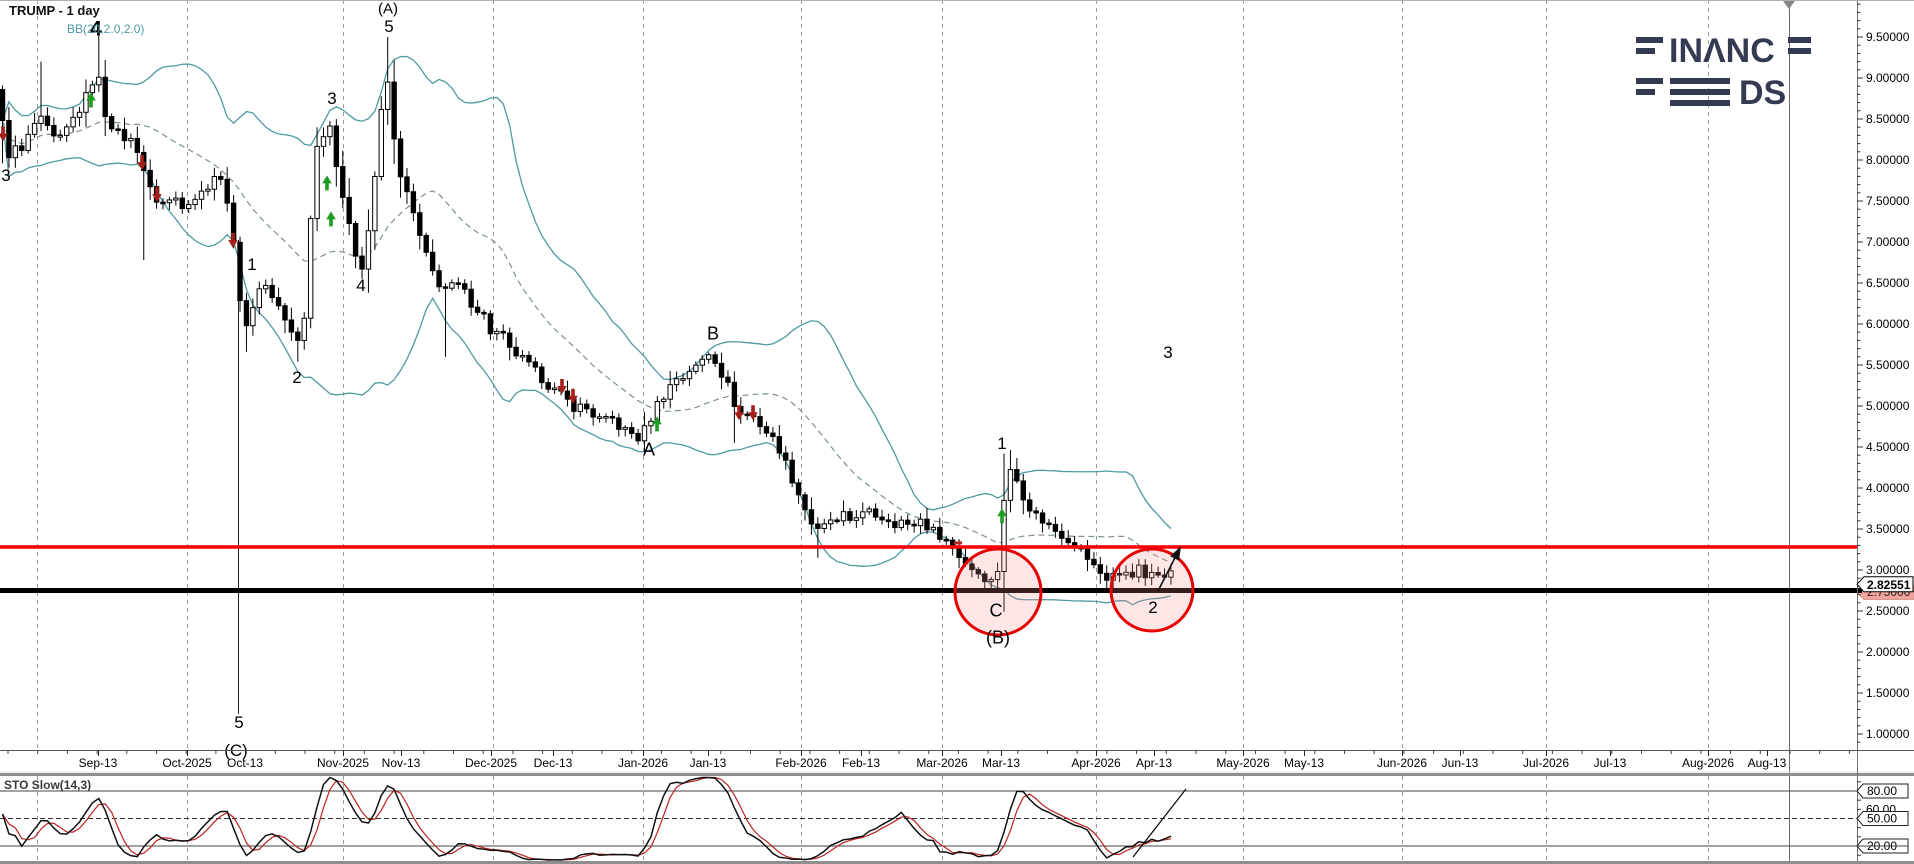  I want to click on date-label: Jul-13, so click(1610, 763).